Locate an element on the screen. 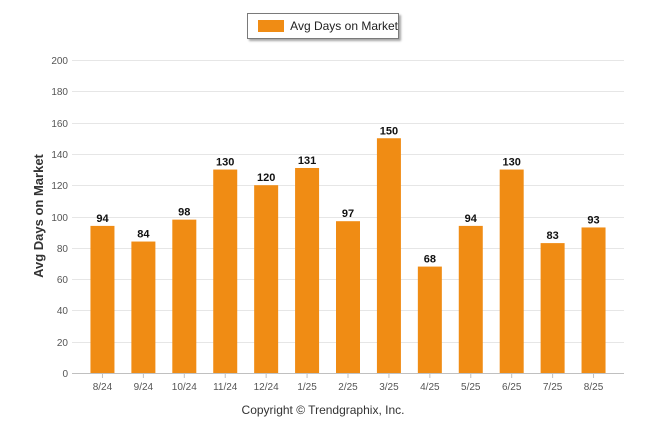 The width and height of the screenshot is (646, 434). bar-value-label: 68 is located at coordinates (430, 260).